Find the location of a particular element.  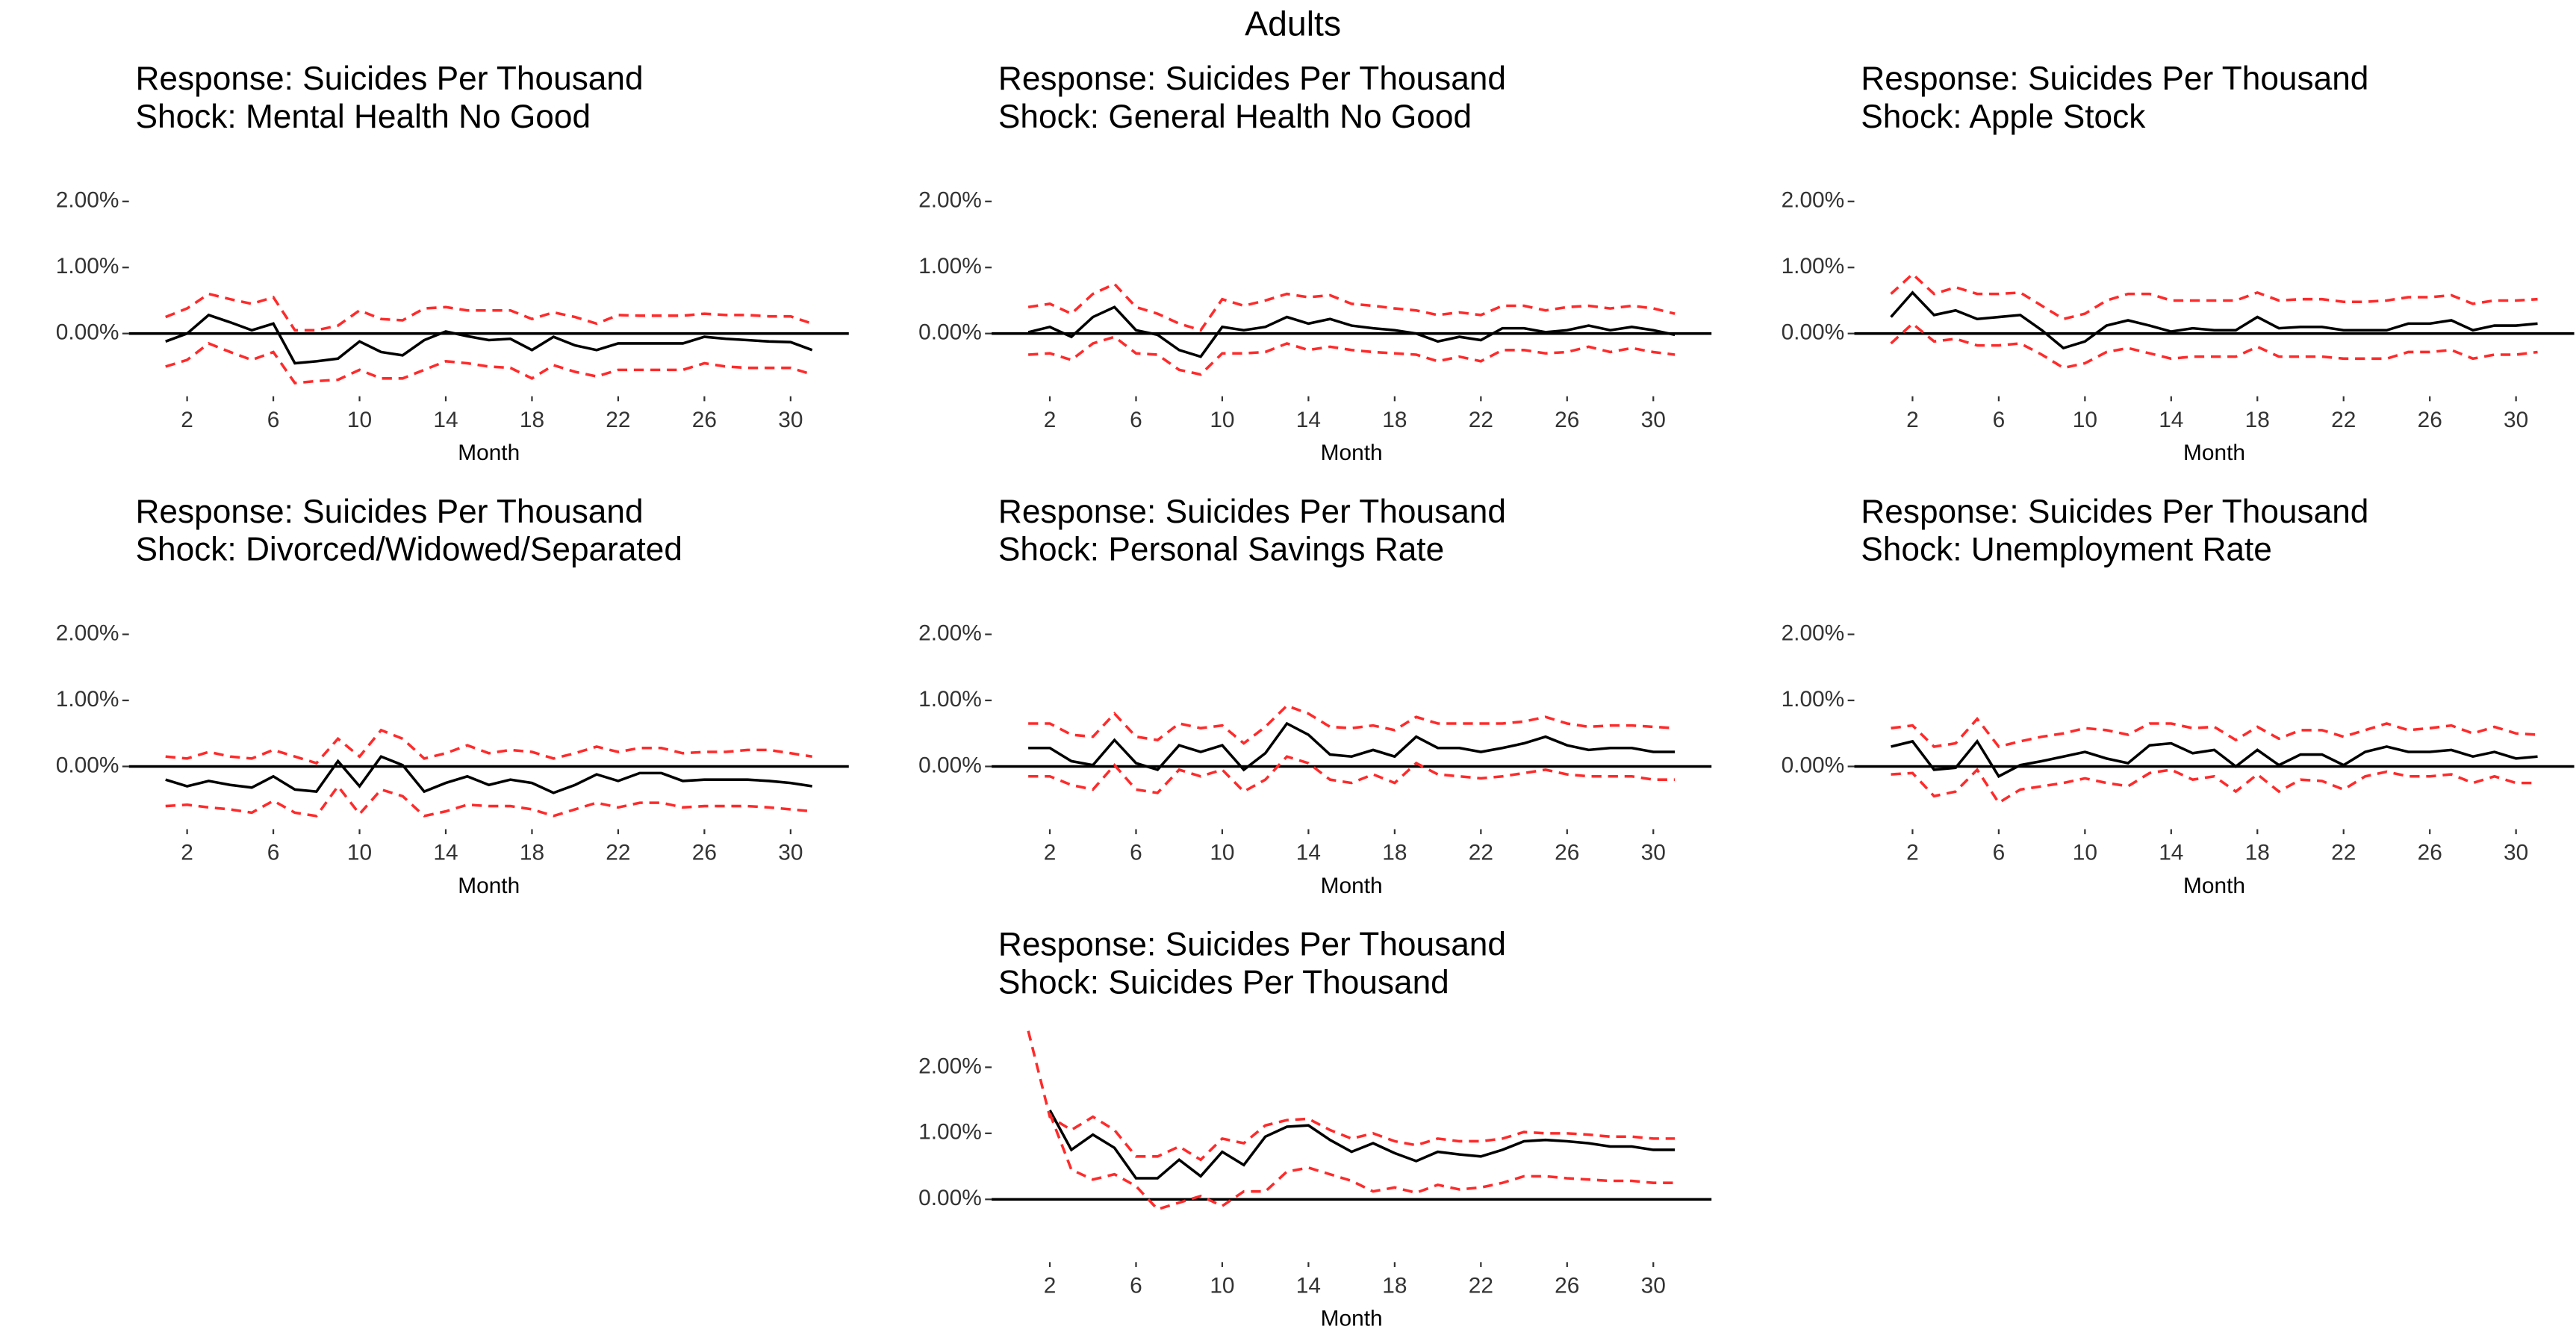

panel-subtitle: Shock: Apple Stock is located at coordinates (2003, 117).